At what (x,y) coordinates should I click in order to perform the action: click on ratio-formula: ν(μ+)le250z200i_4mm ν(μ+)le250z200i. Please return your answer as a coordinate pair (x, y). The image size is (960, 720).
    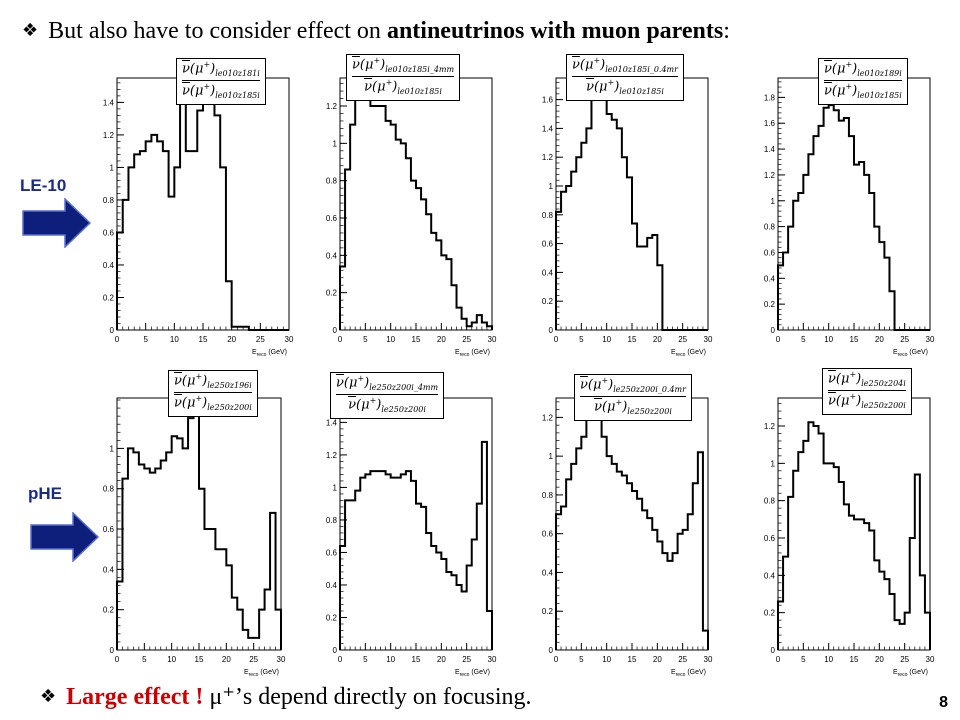
    Looking at the image, I should click on (387, 395).